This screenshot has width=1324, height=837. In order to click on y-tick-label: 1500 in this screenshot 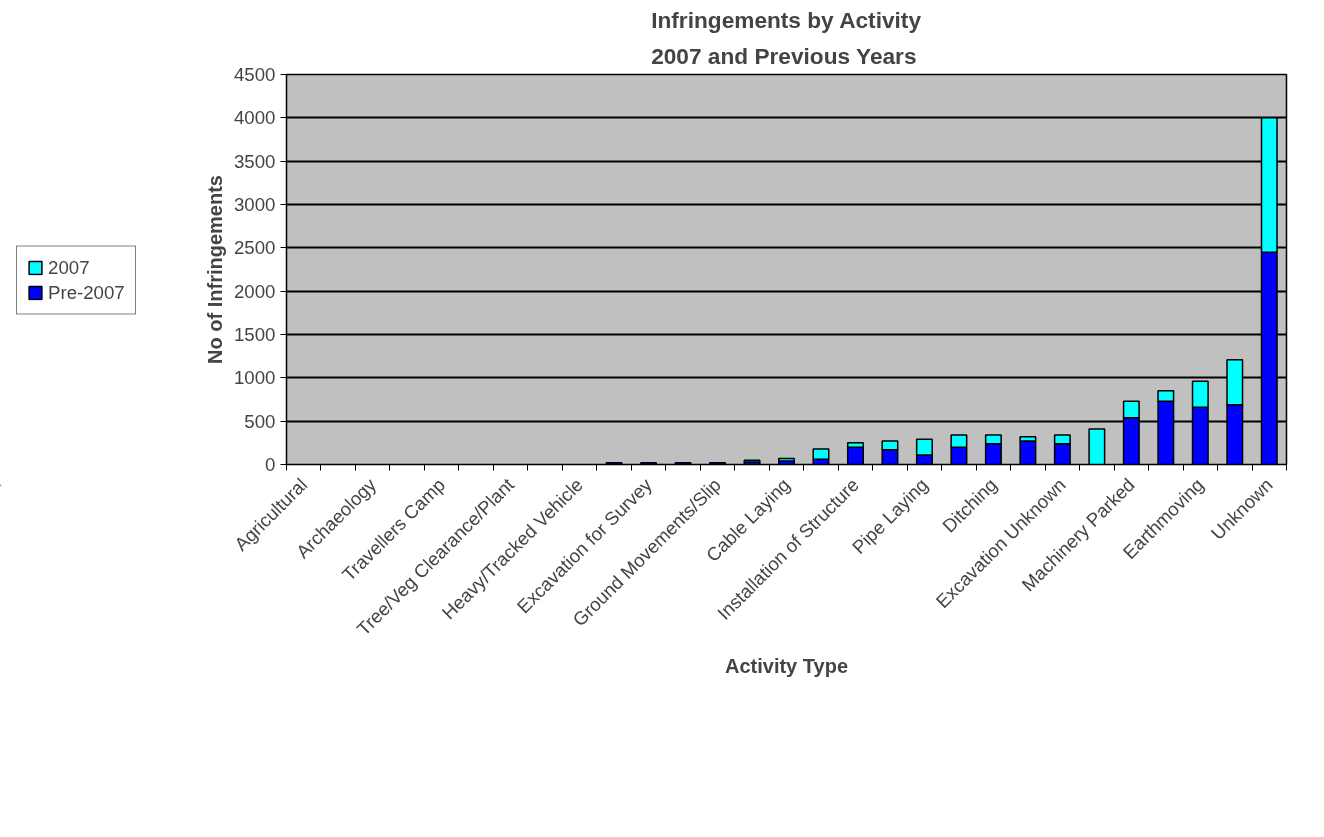, I will do `click(255, 334)`.